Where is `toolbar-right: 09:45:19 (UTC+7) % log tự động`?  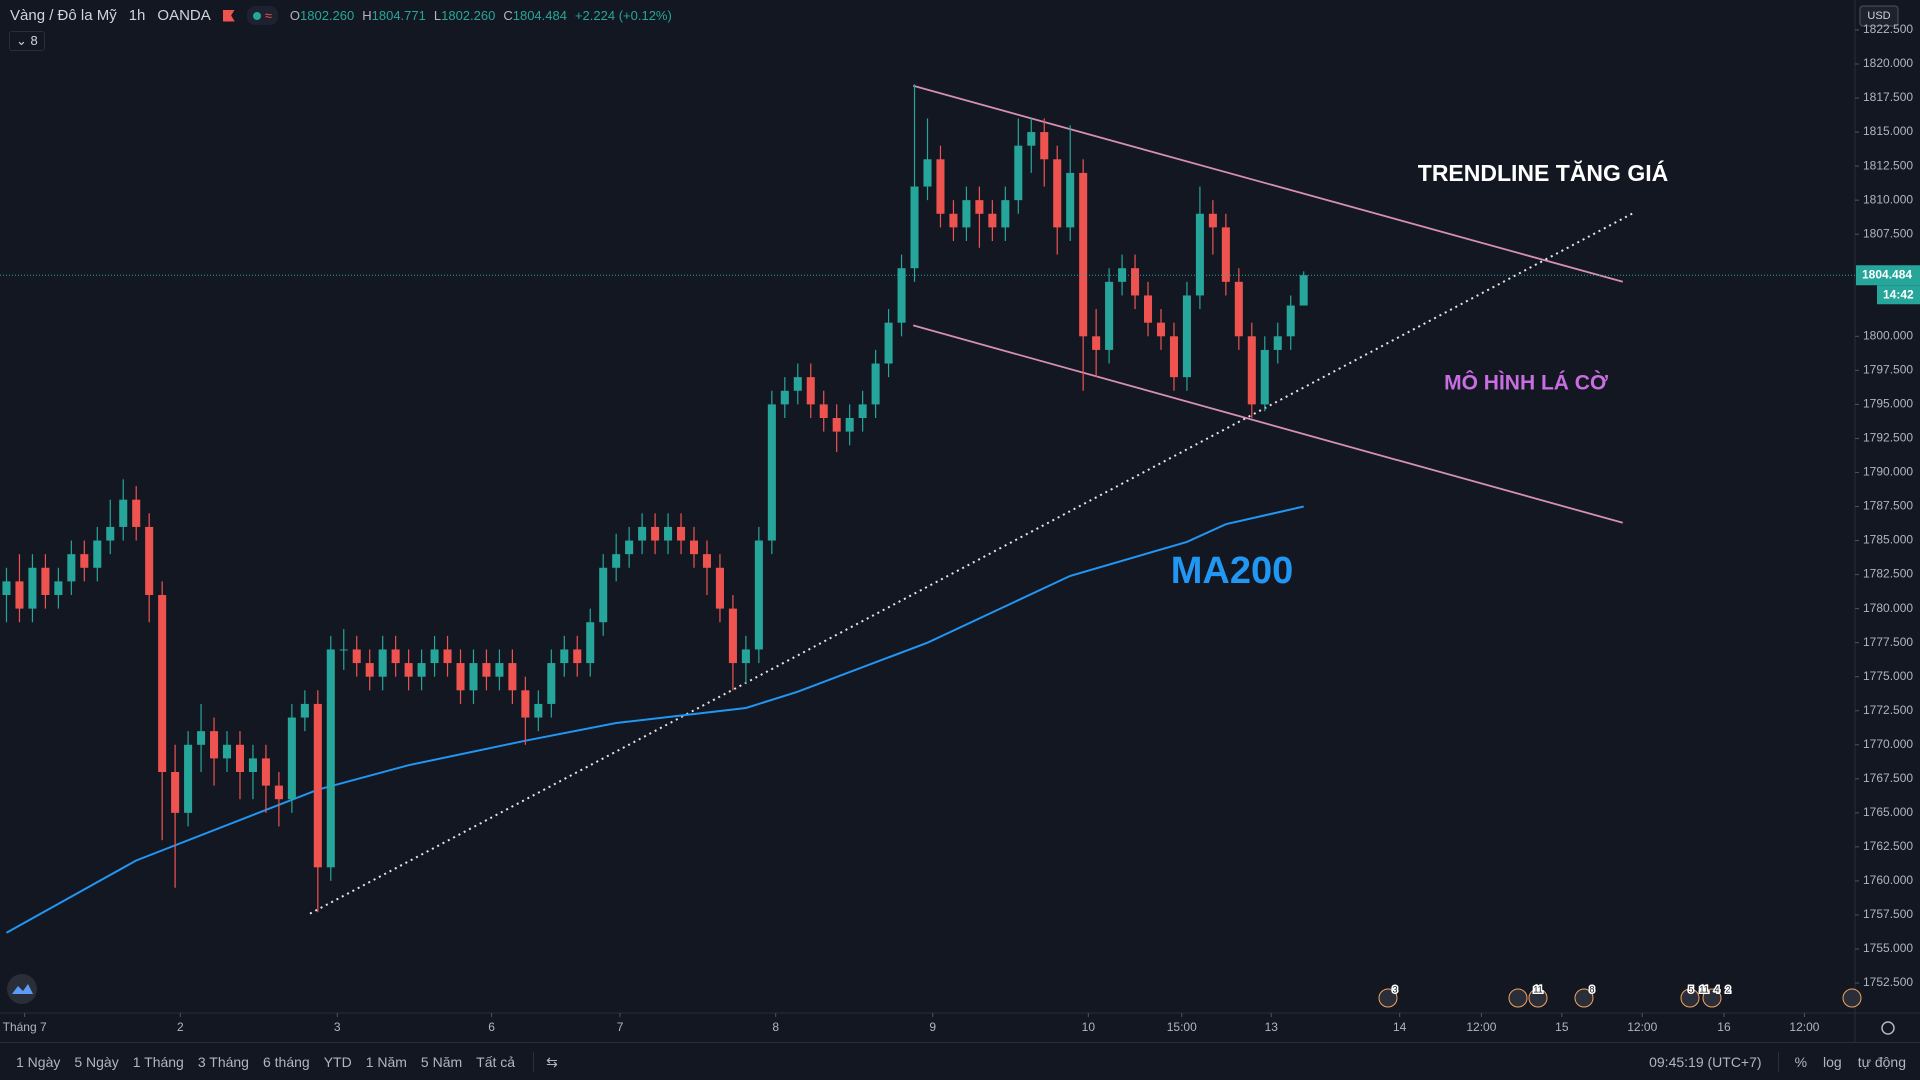
toolbar-right: 09:45:19 (UTC+7) % log tự động is located at coordinates (1777, 1062).